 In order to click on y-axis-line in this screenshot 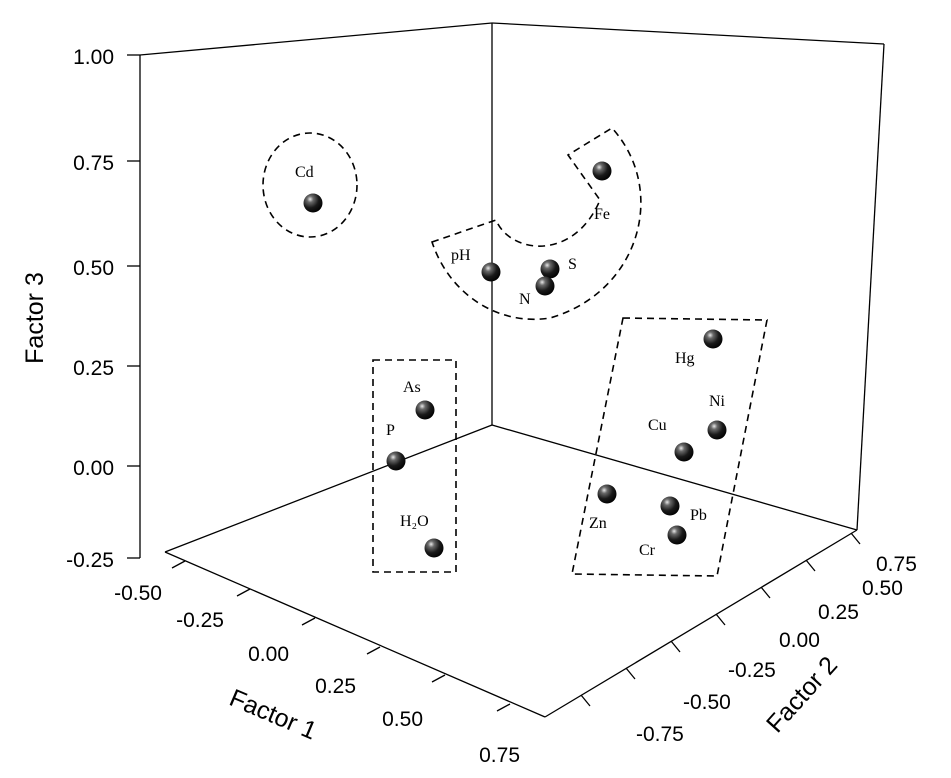, I will do `click(701, 623)`.